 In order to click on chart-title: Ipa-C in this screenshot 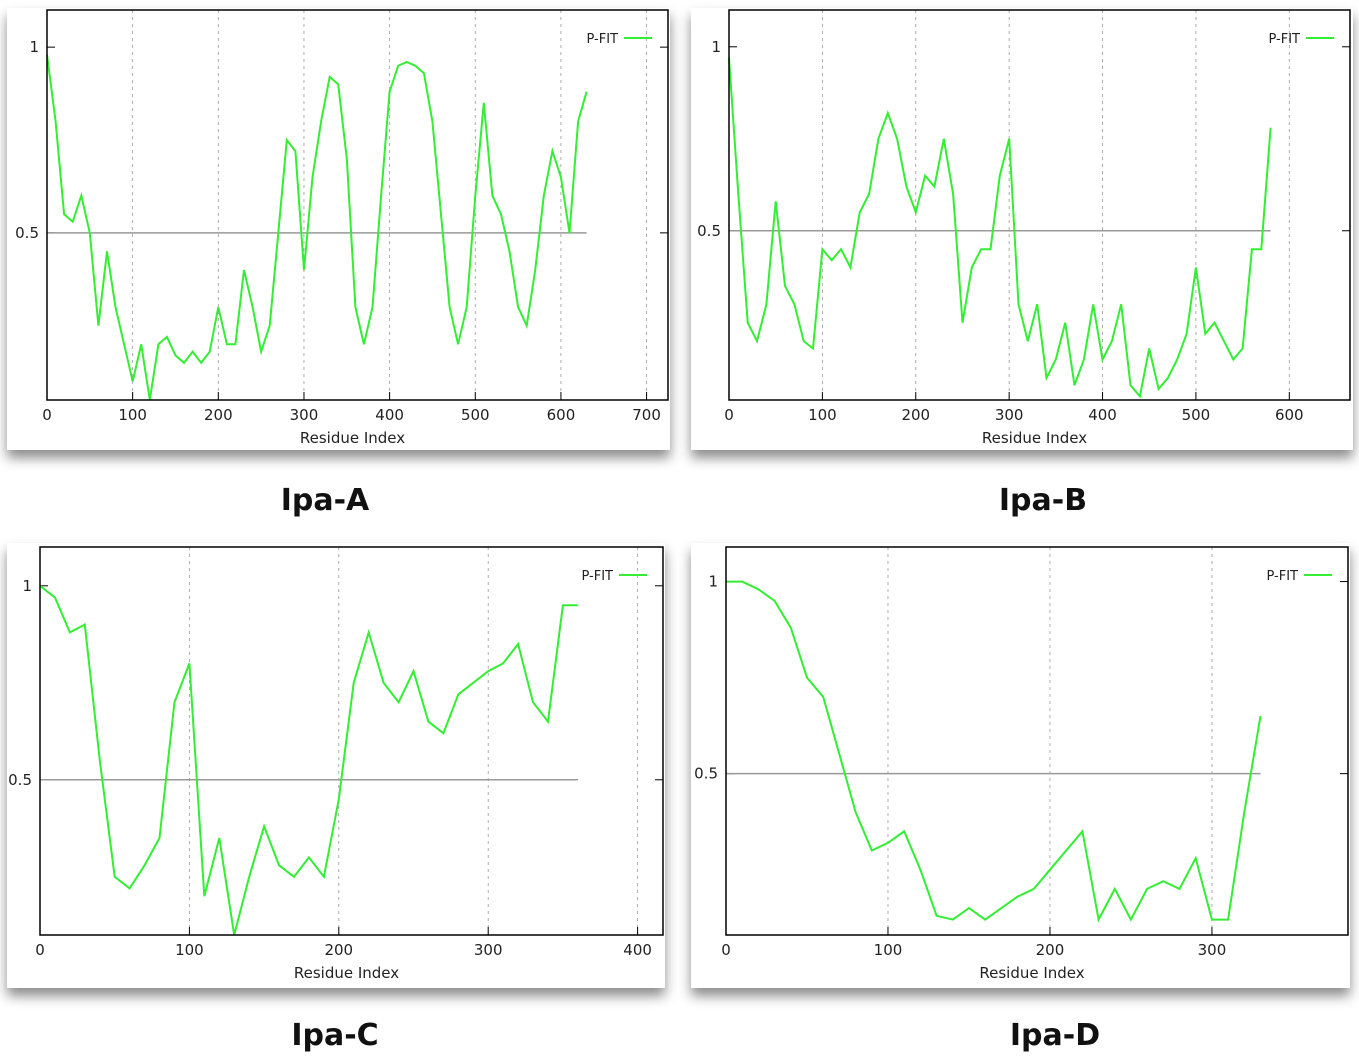, I will do `click(334, 1035)`.